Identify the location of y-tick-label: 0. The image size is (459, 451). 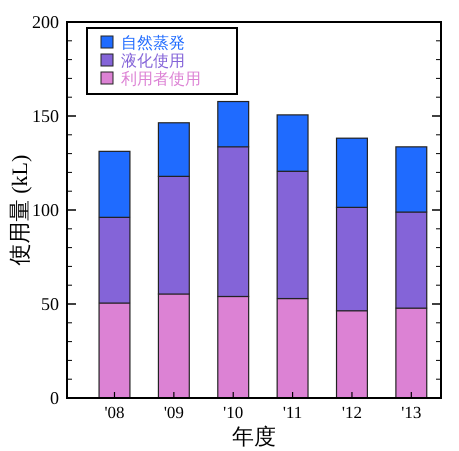
(54, 398).